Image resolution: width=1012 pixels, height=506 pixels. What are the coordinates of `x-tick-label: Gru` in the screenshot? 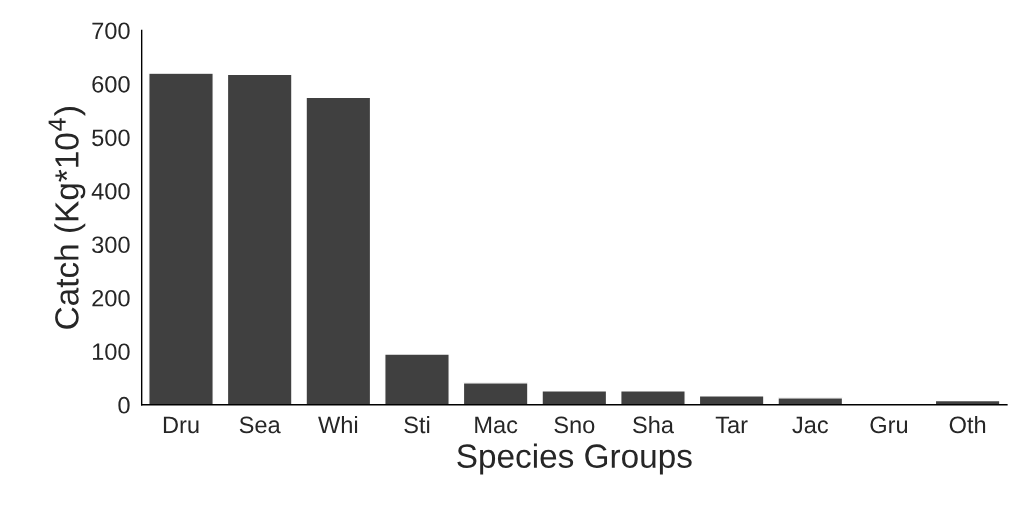 It's located at (889, 425).